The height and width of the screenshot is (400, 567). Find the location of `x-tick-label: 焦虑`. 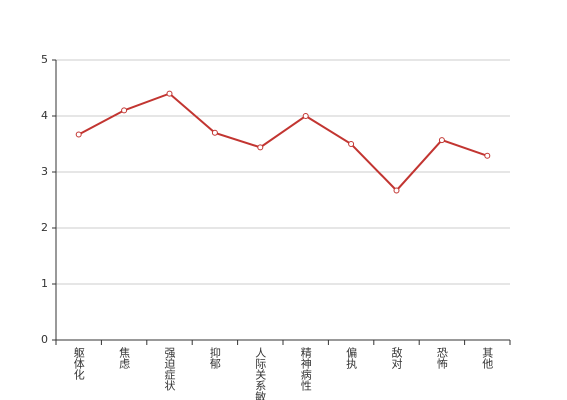

x-tick-label: 焦虑 is located at coordinates (124, 358).